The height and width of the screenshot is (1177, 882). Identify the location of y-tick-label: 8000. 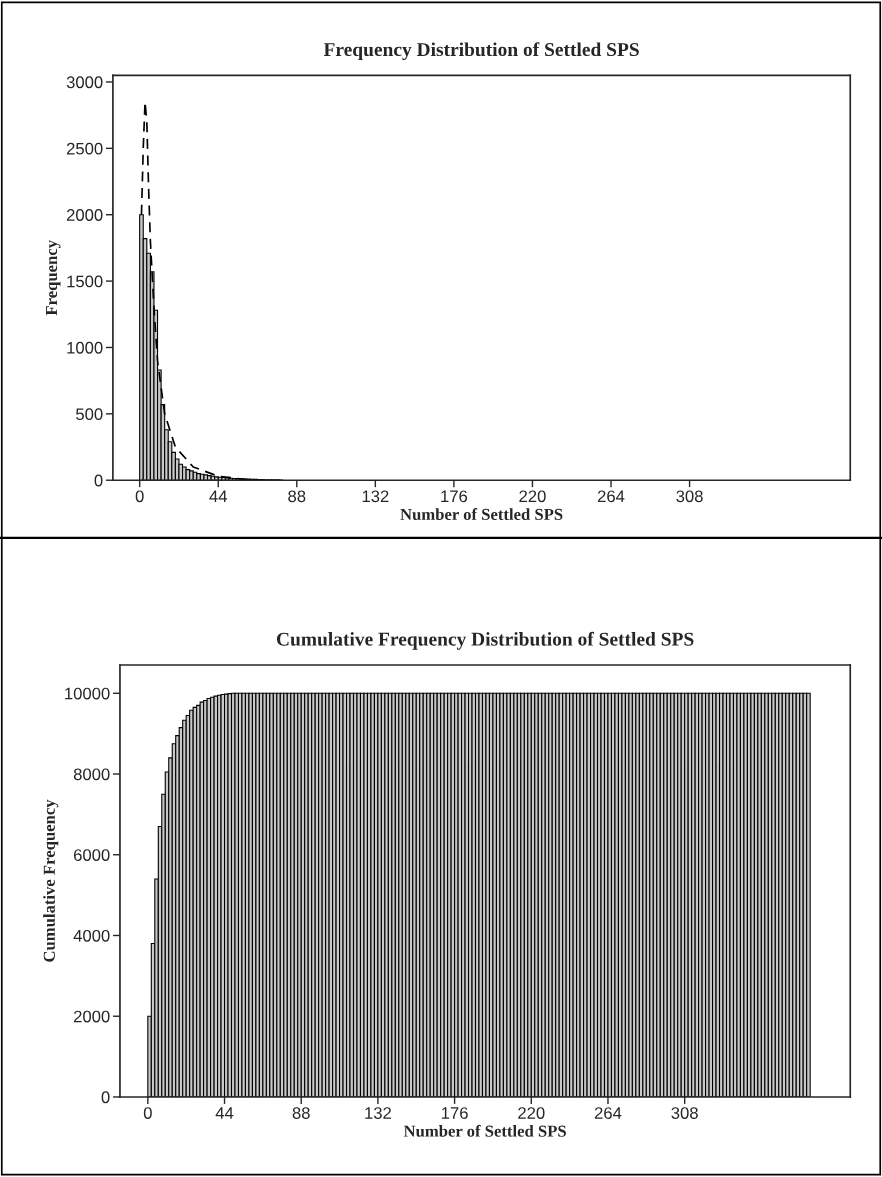
(91, 774).